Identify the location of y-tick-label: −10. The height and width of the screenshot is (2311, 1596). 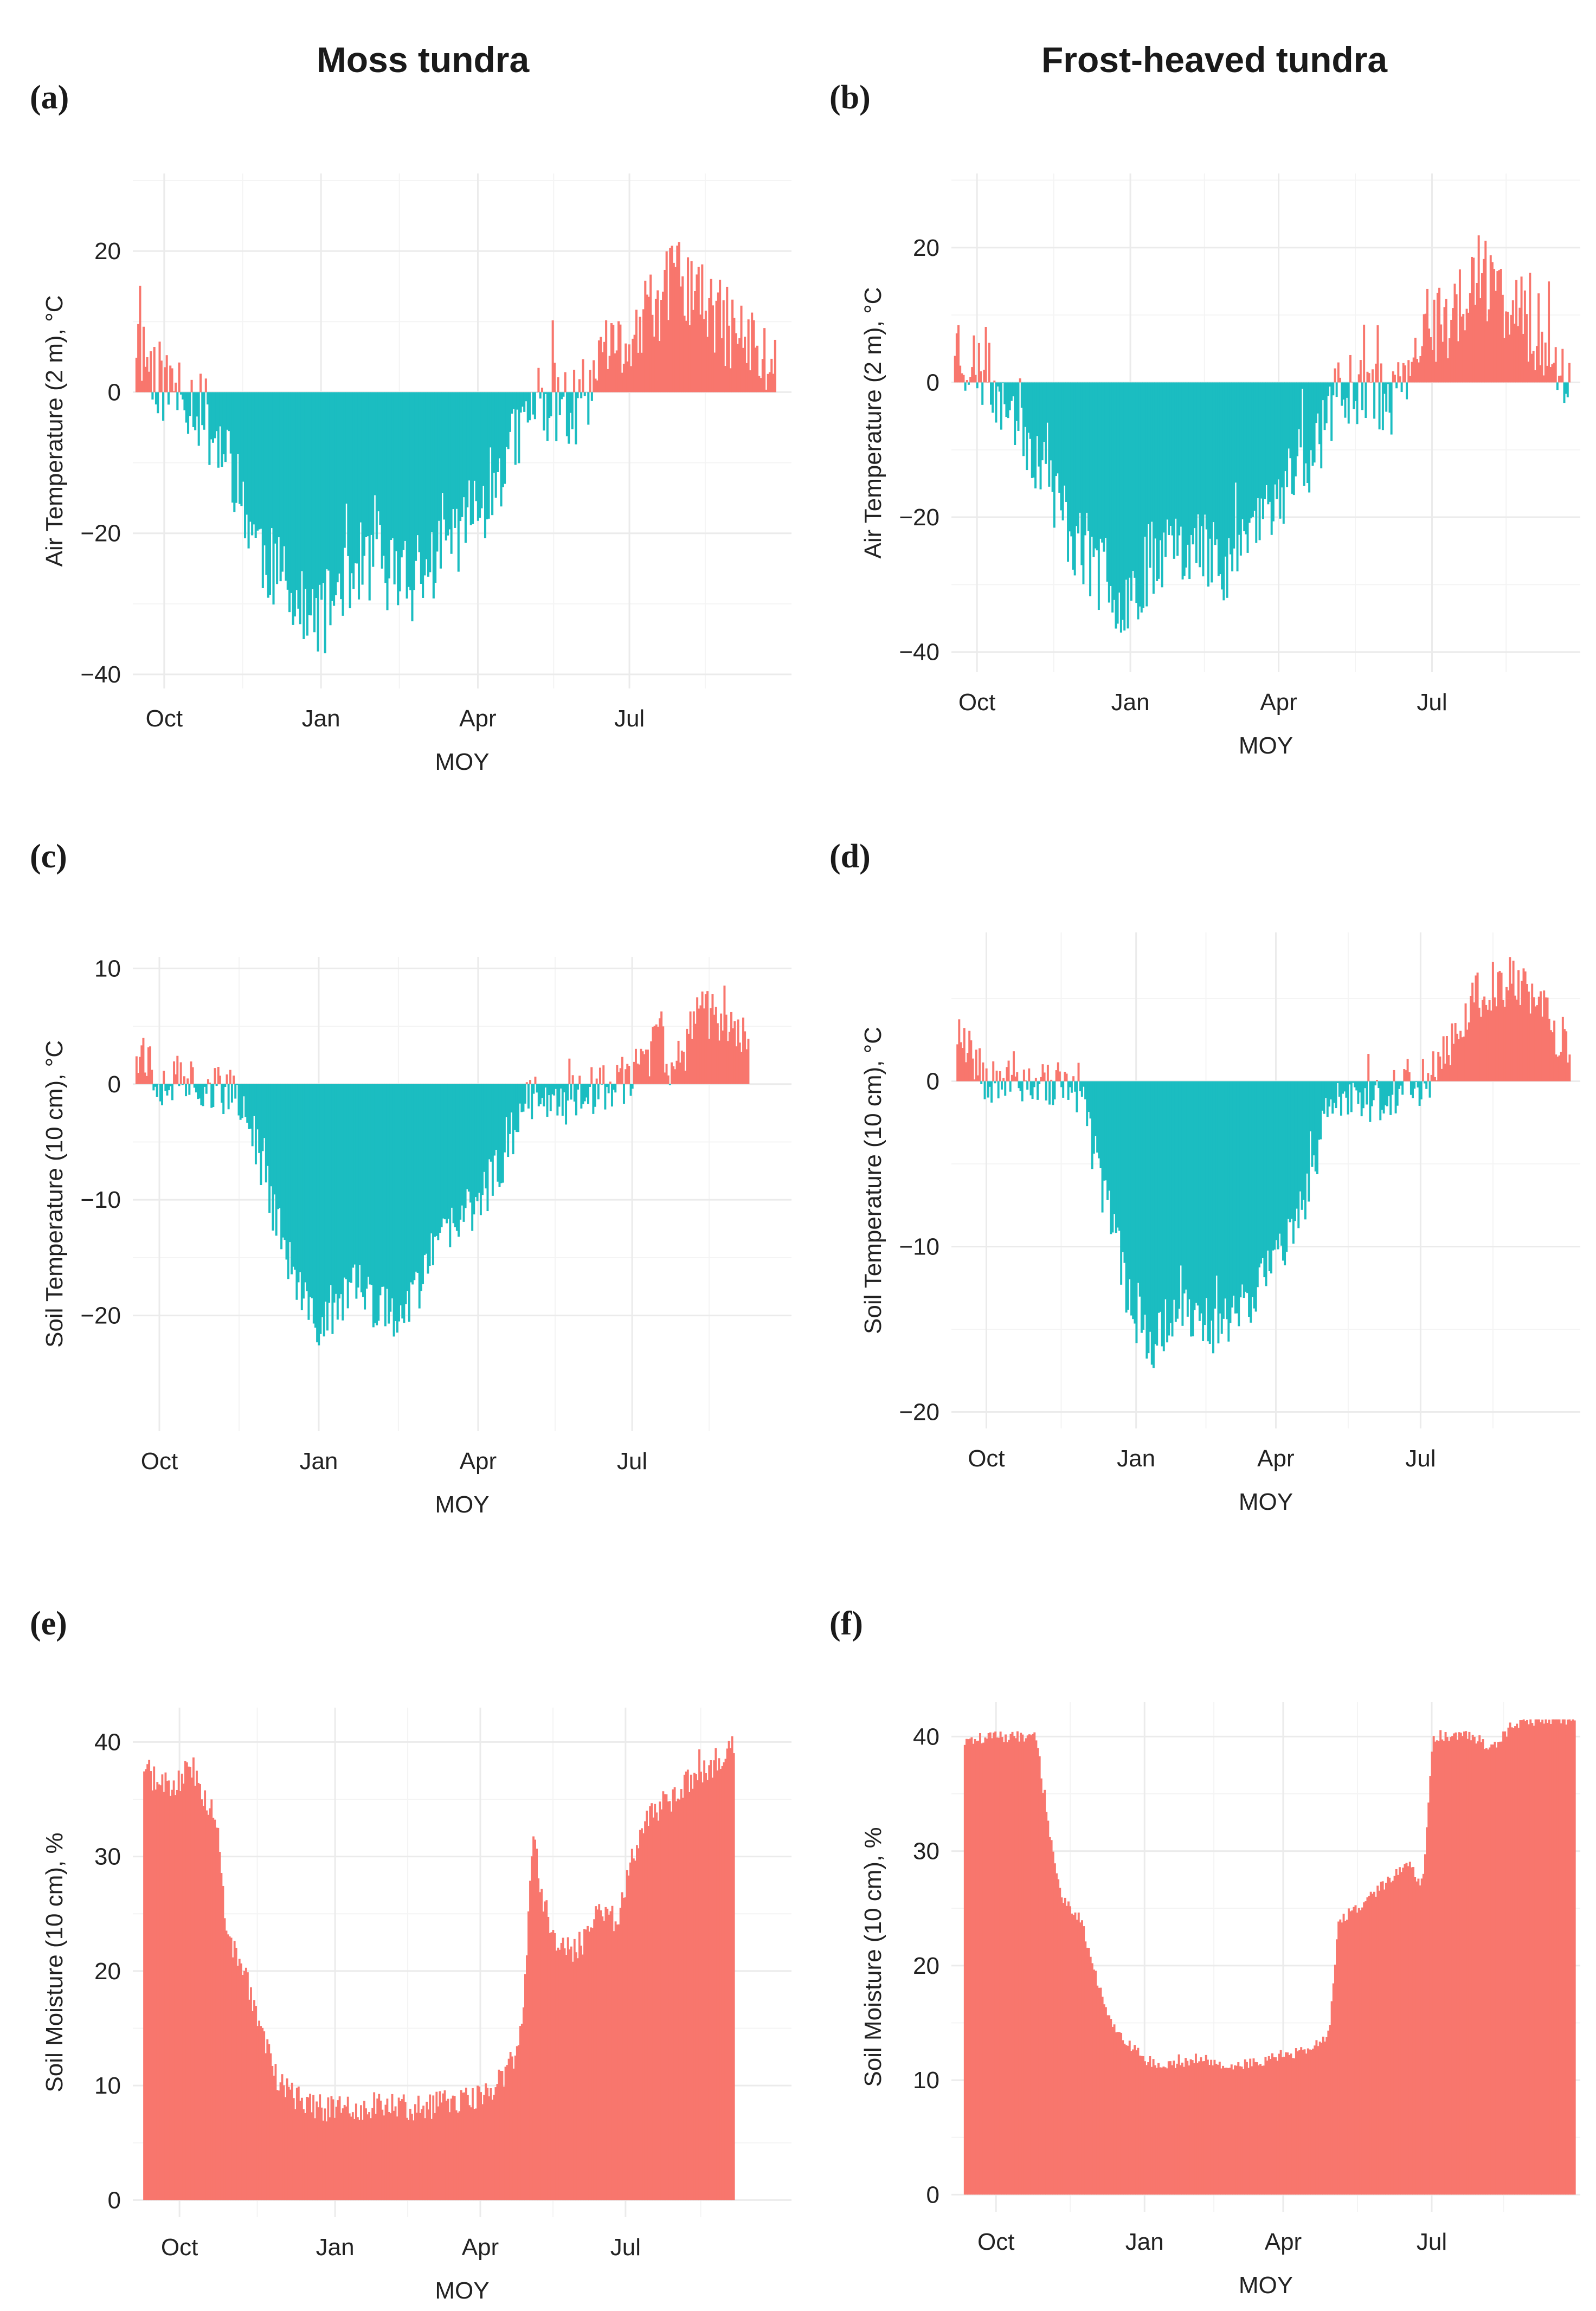
(100, 1200).